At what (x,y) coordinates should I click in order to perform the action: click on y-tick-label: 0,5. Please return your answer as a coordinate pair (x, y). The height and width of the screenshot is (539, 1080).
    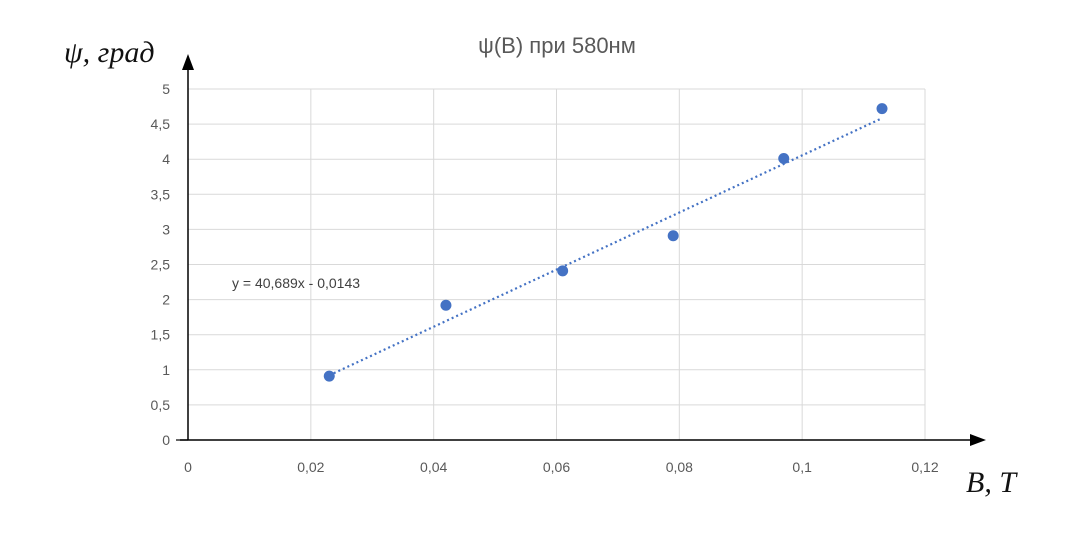
    Looking at the image, I should click on (161, 405).